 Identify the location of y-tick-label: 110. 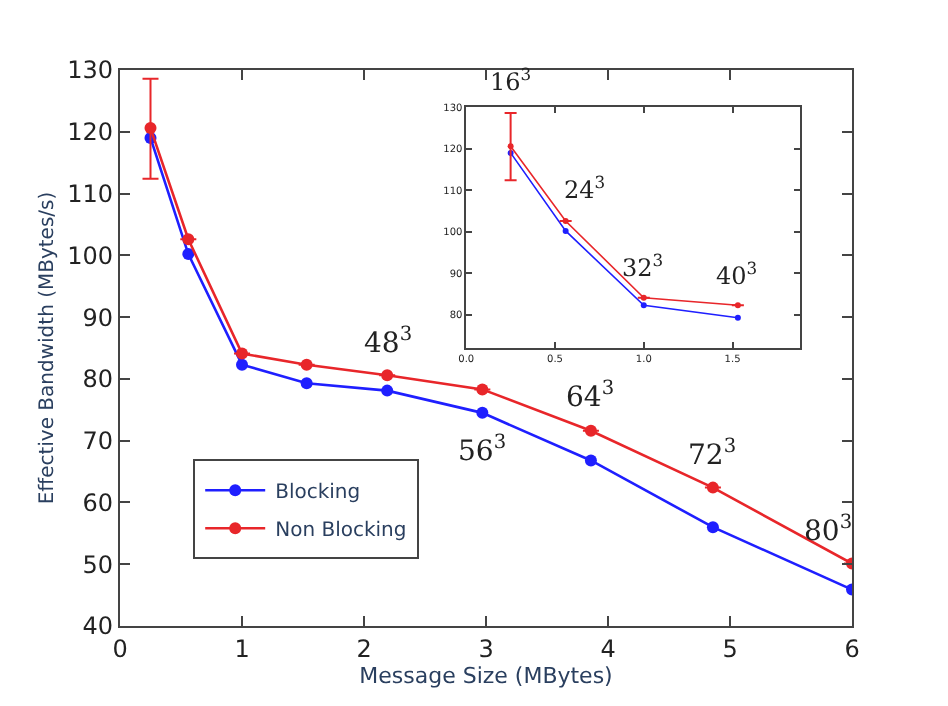
(90, 193).